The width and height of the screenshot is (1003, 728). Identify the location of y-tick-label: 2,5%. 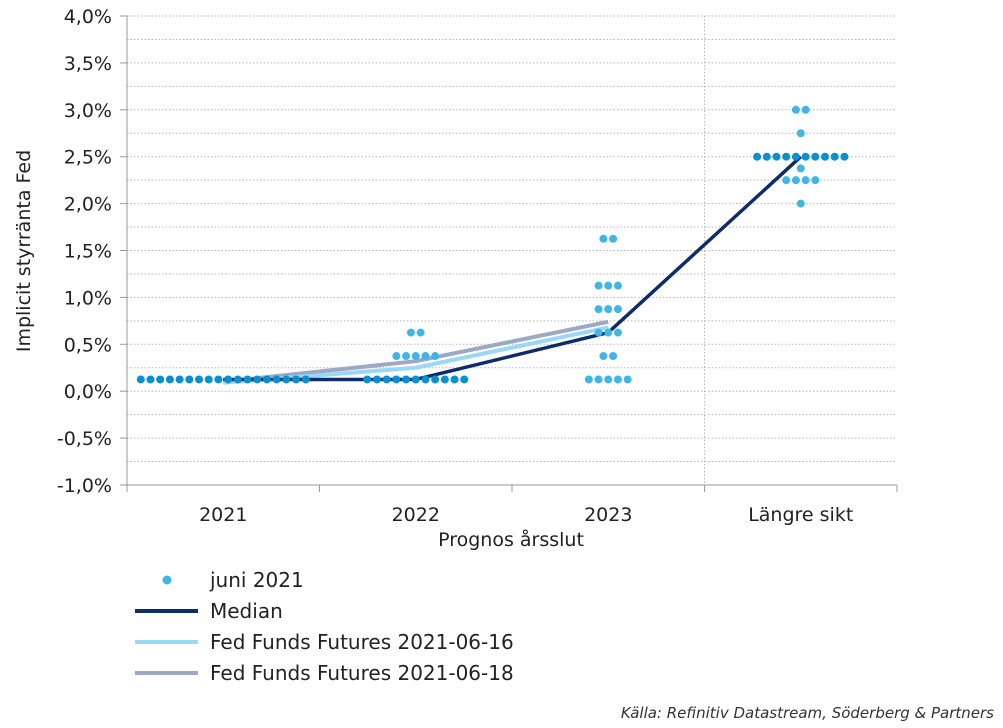
(88, 158).